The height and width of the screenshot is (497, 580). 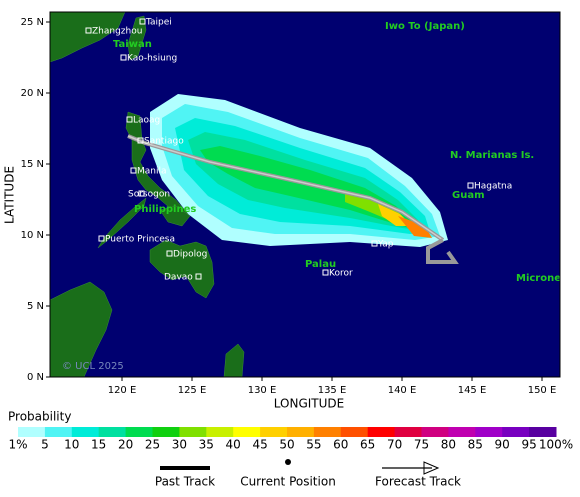 I want to click on x-tick-label: 125 E, so click(x=192, y=390).